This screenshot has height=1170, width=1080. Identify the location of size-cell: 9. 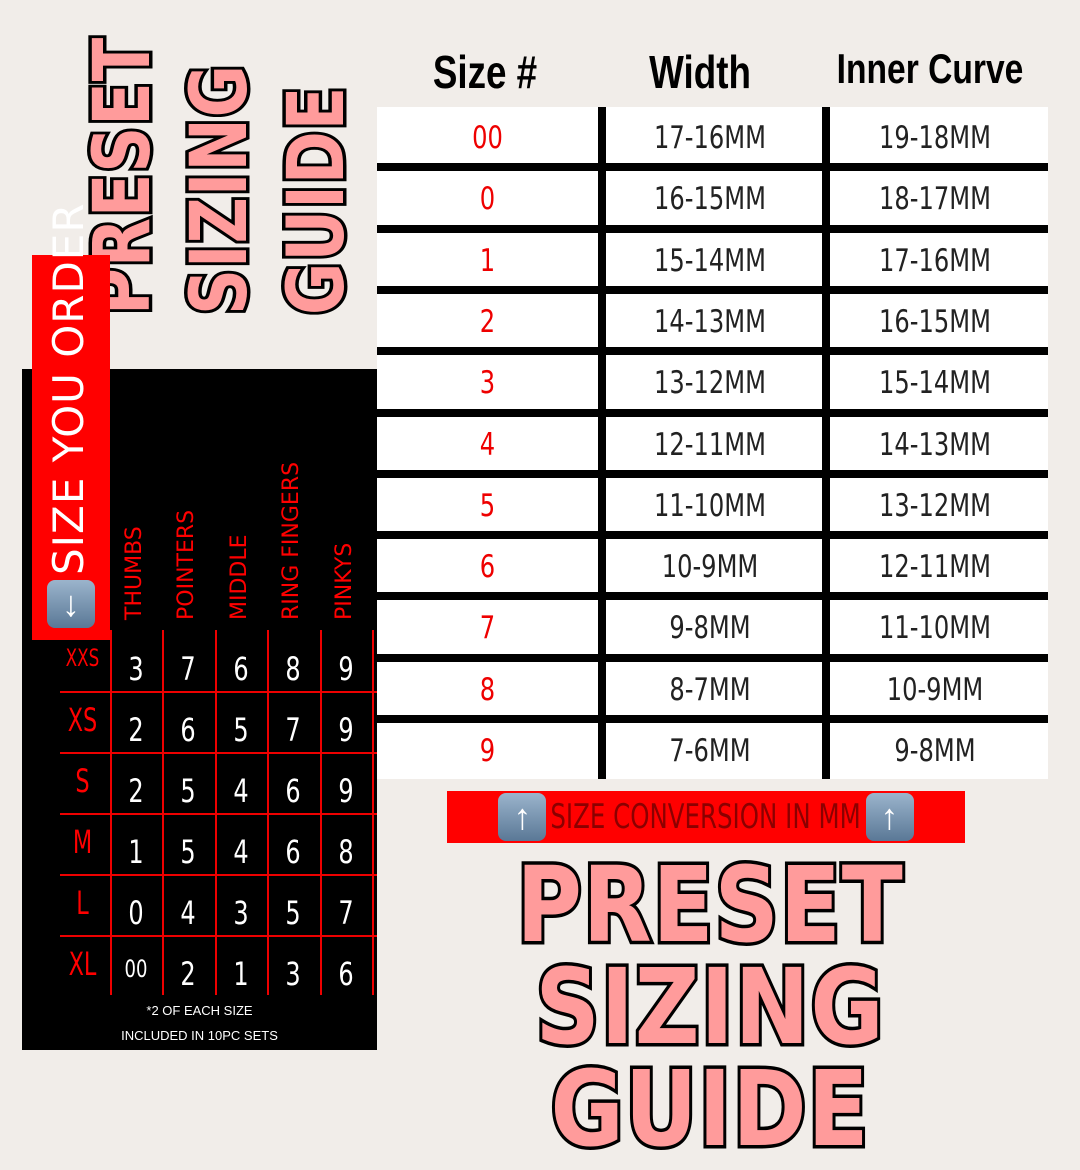
(487, 751).